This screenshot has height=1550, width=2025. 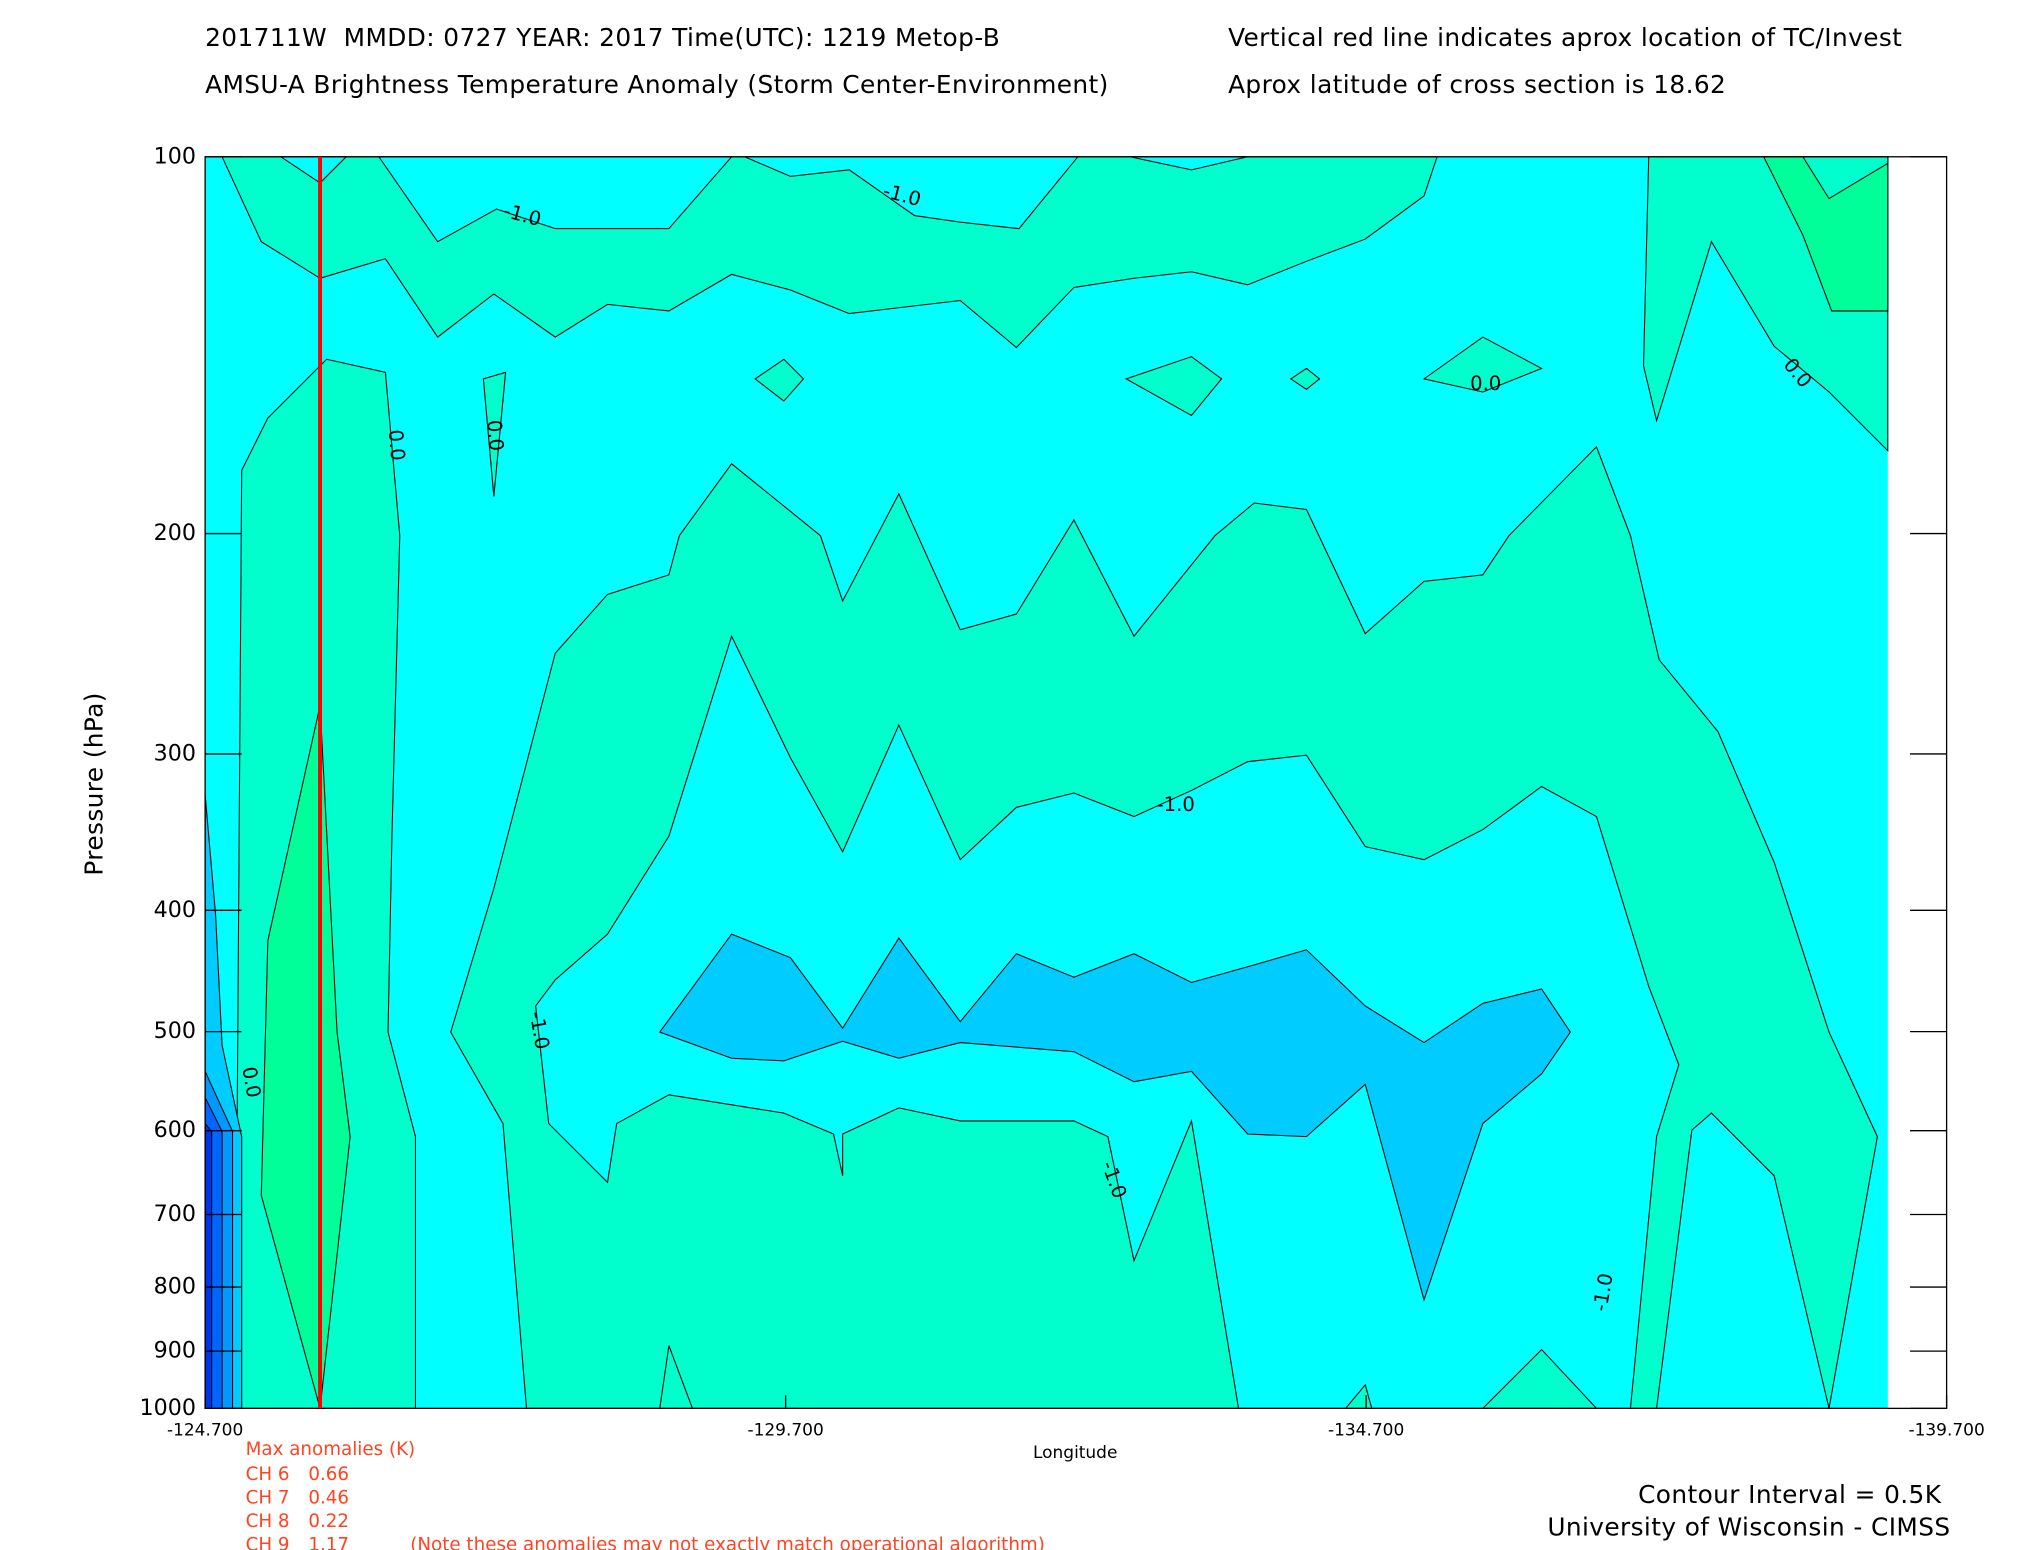 I want to click on y-tick-label: 300, so click(x=175, y=753).